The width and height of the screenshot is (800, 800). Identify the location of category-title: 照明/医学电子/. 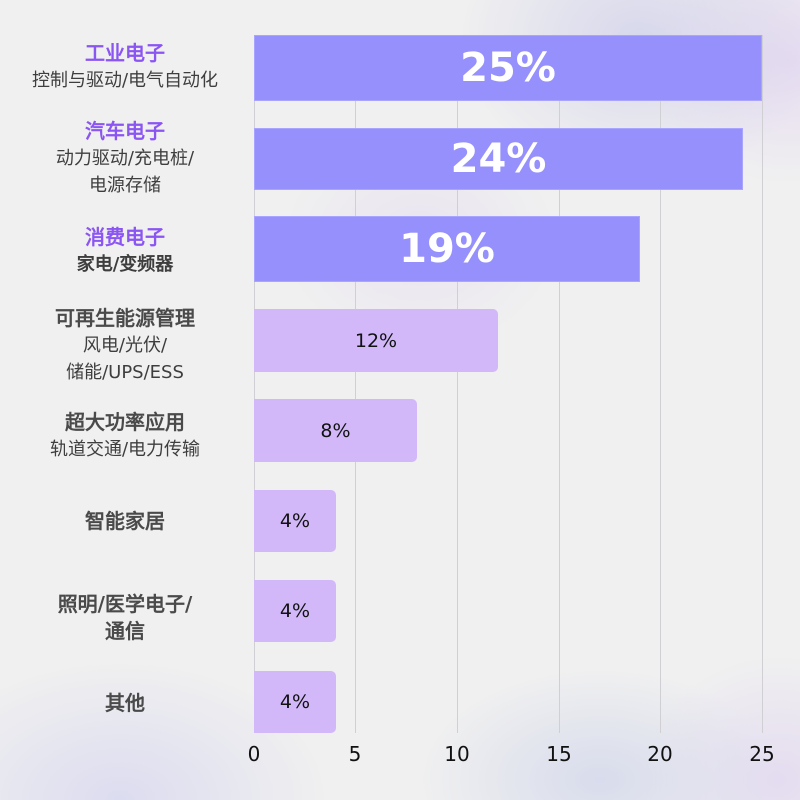
(125, 604).